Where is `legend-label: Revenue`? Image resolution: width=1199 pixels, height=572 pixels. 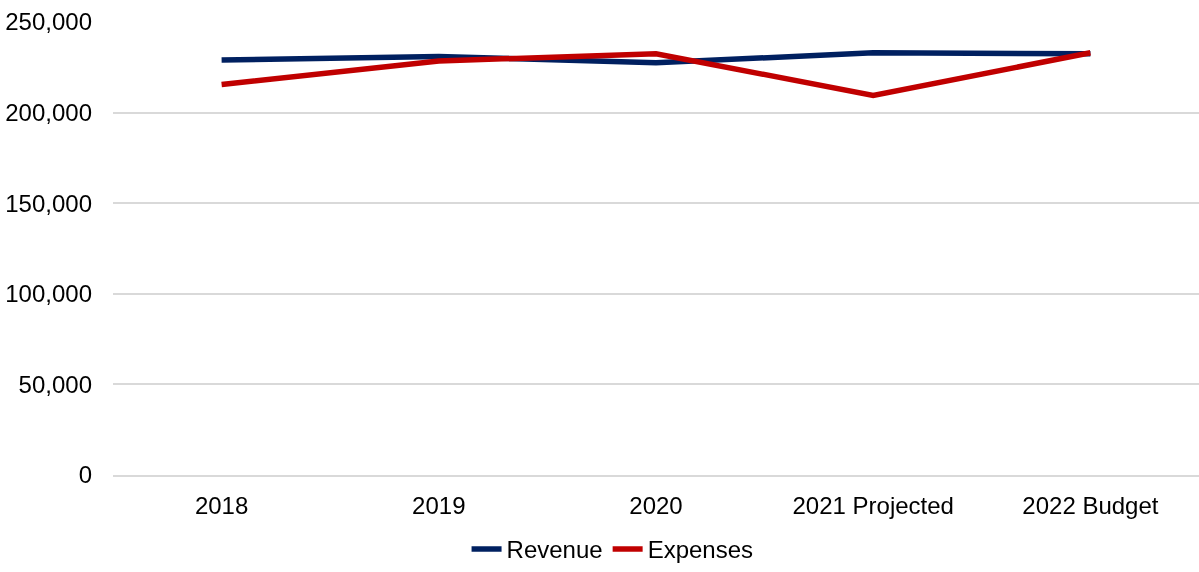 legend-label: Revenue is located at coordinates (554, 550).